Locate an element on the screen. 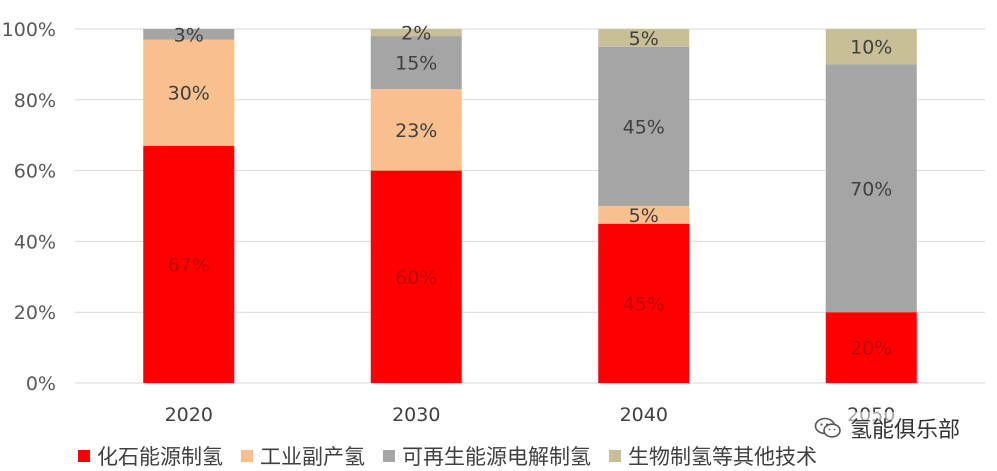 This screenshot has height=471, width=997. y-tick-label: 0% is located at coordinates (41, 384).